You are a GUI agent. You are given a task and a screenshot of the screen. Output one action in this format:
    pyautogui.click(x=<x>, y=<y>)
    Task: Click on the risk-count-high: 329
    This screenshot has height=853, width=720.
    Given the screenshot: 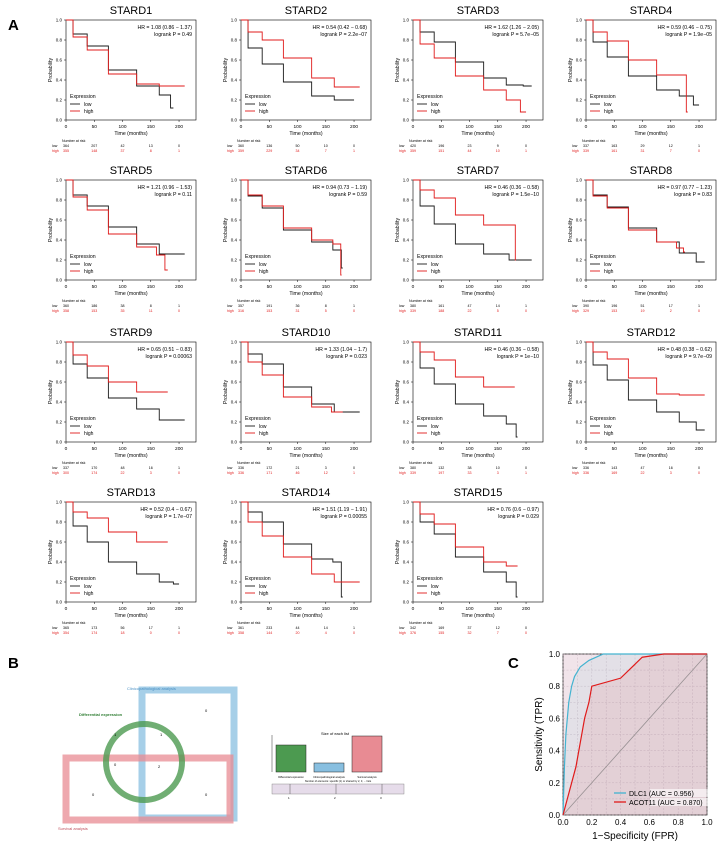 What is the action you would take?
    pyautogui.click(x=586, y=311)
    